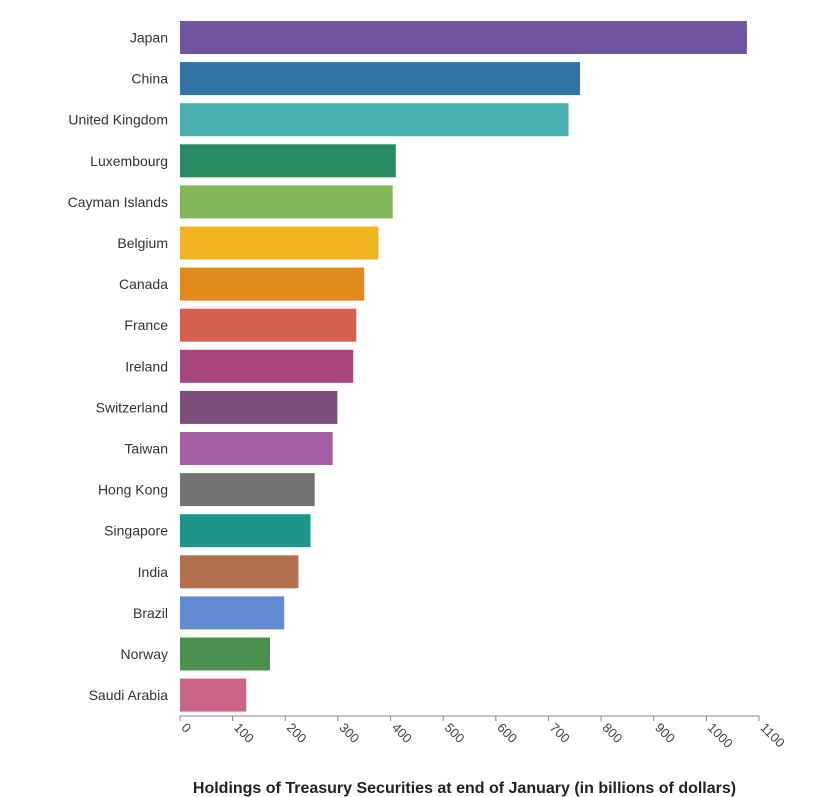  What do you see at coordinates (247, 490) in the screenshot?
I see `bar-hong-kong` at bounding box center [247, 490].